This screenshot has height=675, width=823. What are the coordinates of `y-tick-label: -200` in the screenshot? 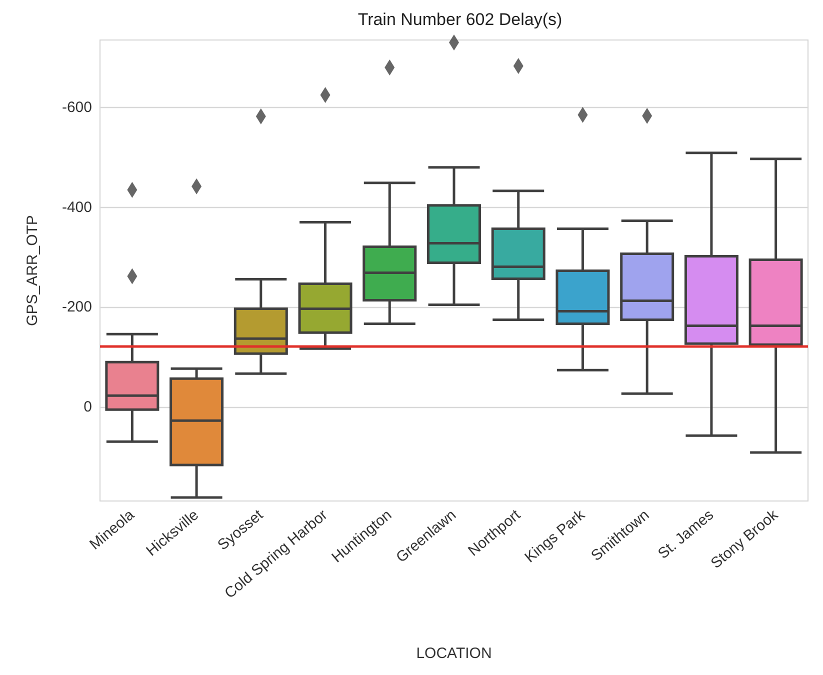 It's located at (77, 307).